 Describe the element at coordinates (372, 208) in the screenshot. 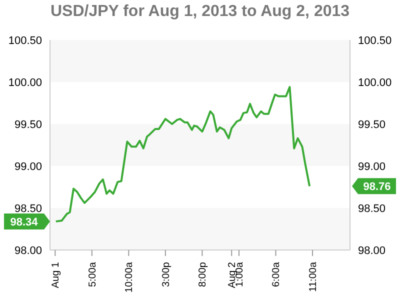

I see `y2-tick-label: 98.50` at that location.